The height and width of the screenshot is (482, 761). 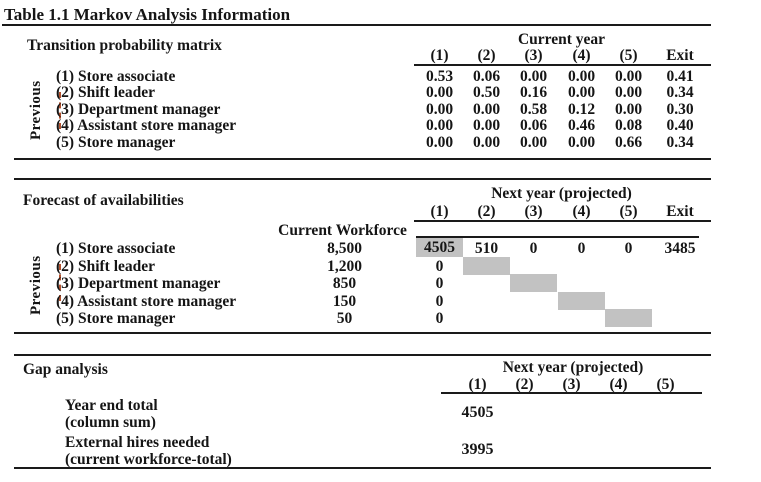 What do you see at coordinates (344, 283) in the screenshot?
I see `workforce-value: 850` at bounding box center [344, 283].